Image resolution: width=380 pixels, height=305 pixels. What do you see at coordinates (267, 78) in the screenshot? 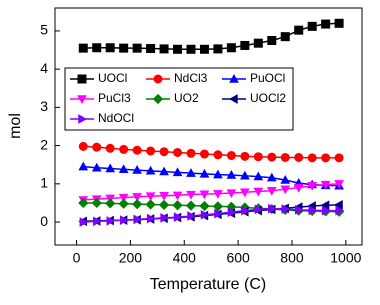
I see `legend-label: PuOCl` at bounding box center [267, 78].